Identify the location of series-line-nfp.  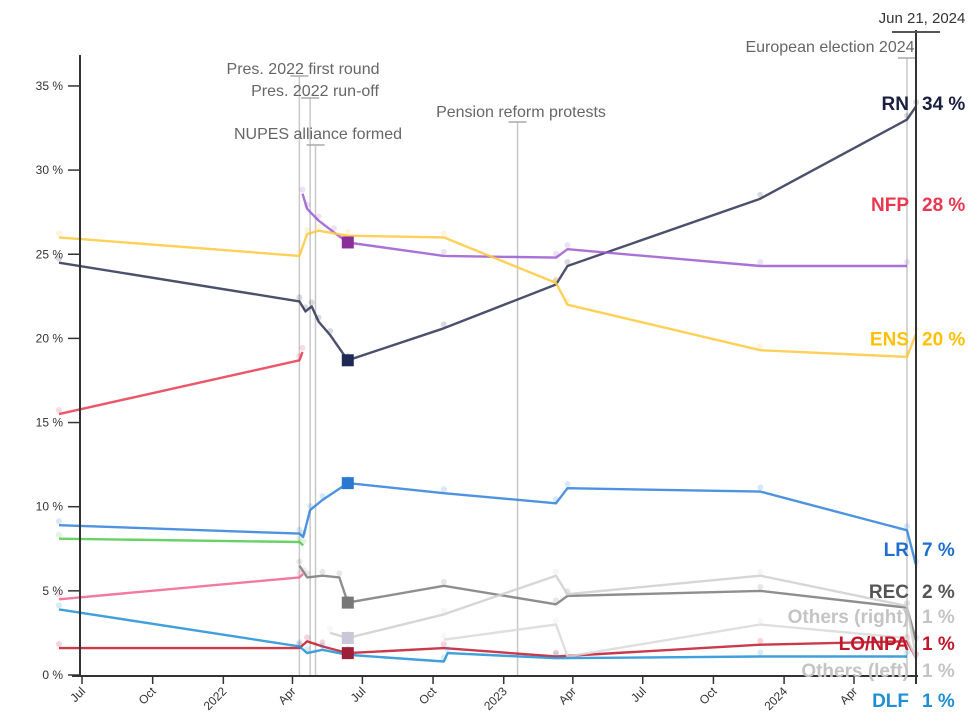
(181, 383).